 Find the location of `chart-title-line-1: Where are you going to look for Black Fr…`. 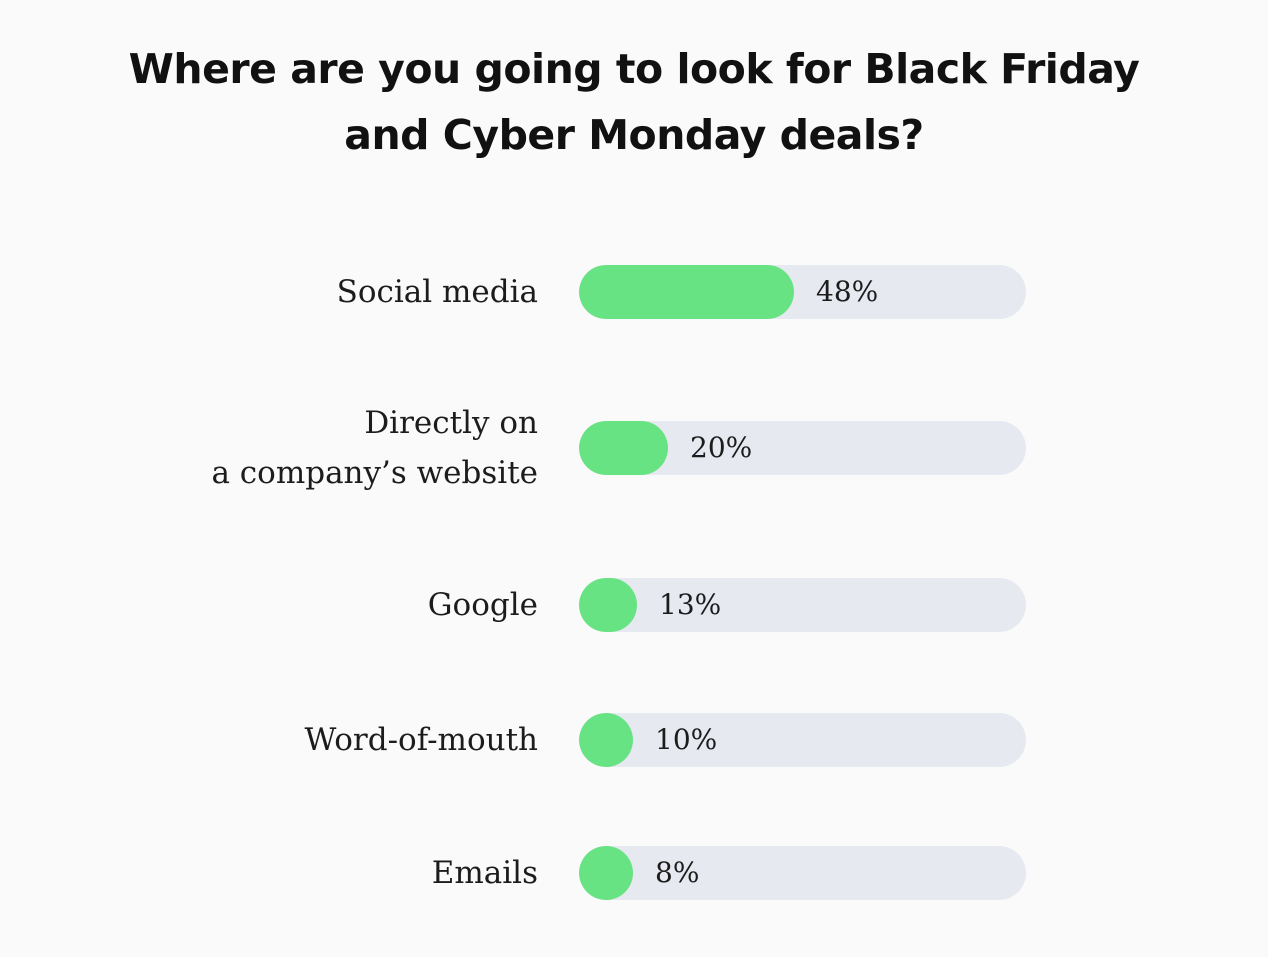

chart-title-line-1: Where are you going to look for Black Fr… is located at coordinates (634, 69).